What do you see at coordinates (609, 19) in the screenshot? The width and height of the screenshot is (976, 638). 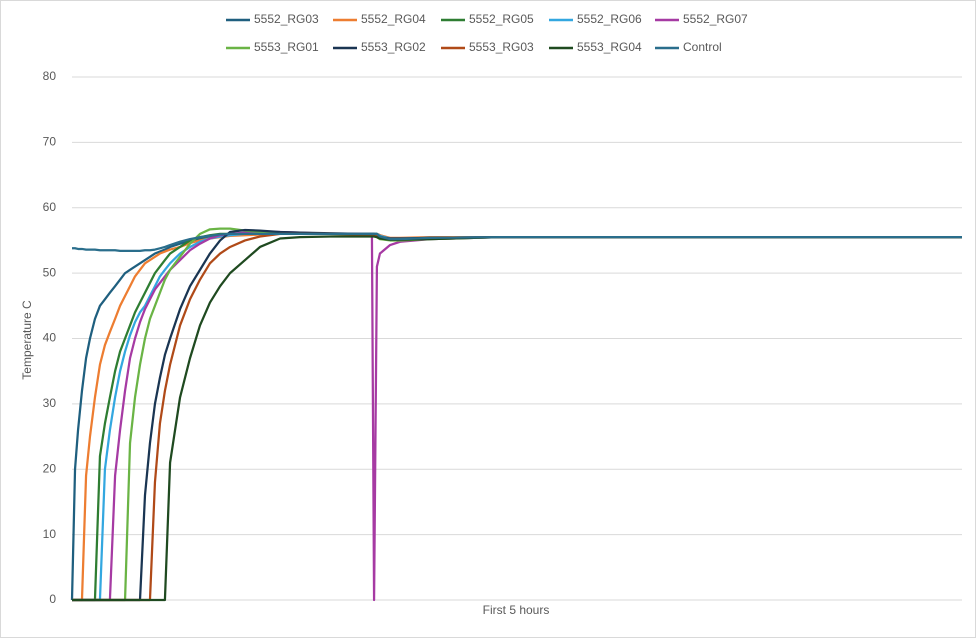 I see `legend-label: 5552_RG06` at bounding box center [609, 19].